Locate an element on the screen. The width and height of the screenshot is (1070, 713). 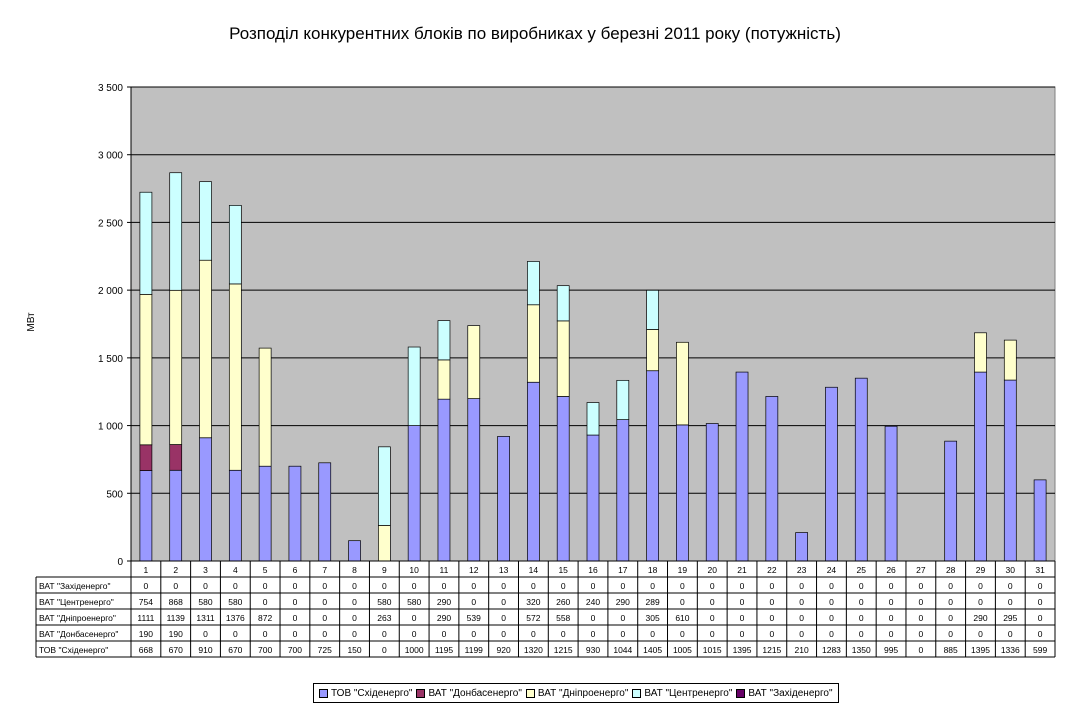
legend-label: ВАТ "Дніпроенерго" is located at coordinates (583, 693).